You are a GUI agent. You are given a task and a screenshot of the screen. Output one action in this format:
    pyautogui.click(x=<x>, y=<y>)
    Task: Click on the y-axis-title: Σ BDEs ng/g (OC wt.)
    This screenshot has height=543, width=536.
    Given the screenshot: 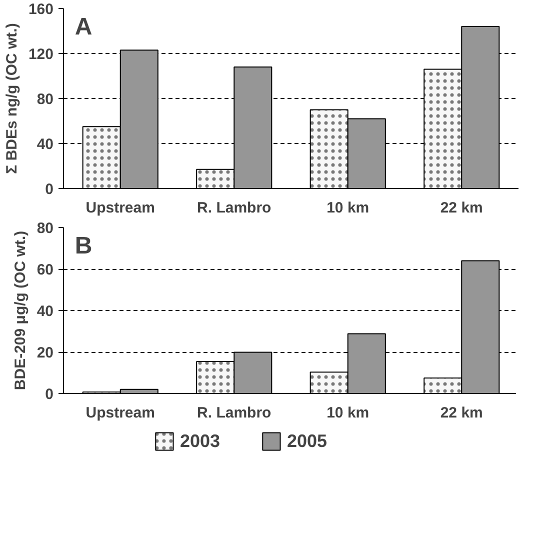 What is the action you would take?
    pyautogui.click(x=11, y=98)
    